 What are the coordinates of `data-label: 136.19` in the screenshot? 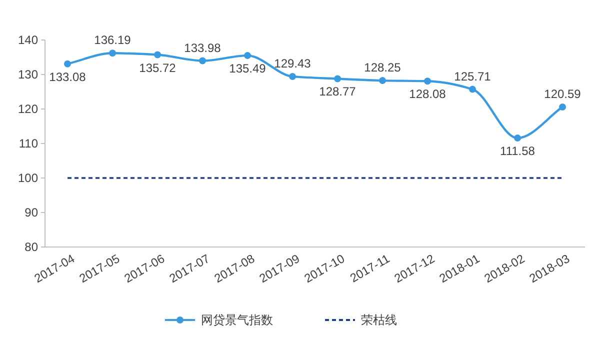 It's located at (113, 40).